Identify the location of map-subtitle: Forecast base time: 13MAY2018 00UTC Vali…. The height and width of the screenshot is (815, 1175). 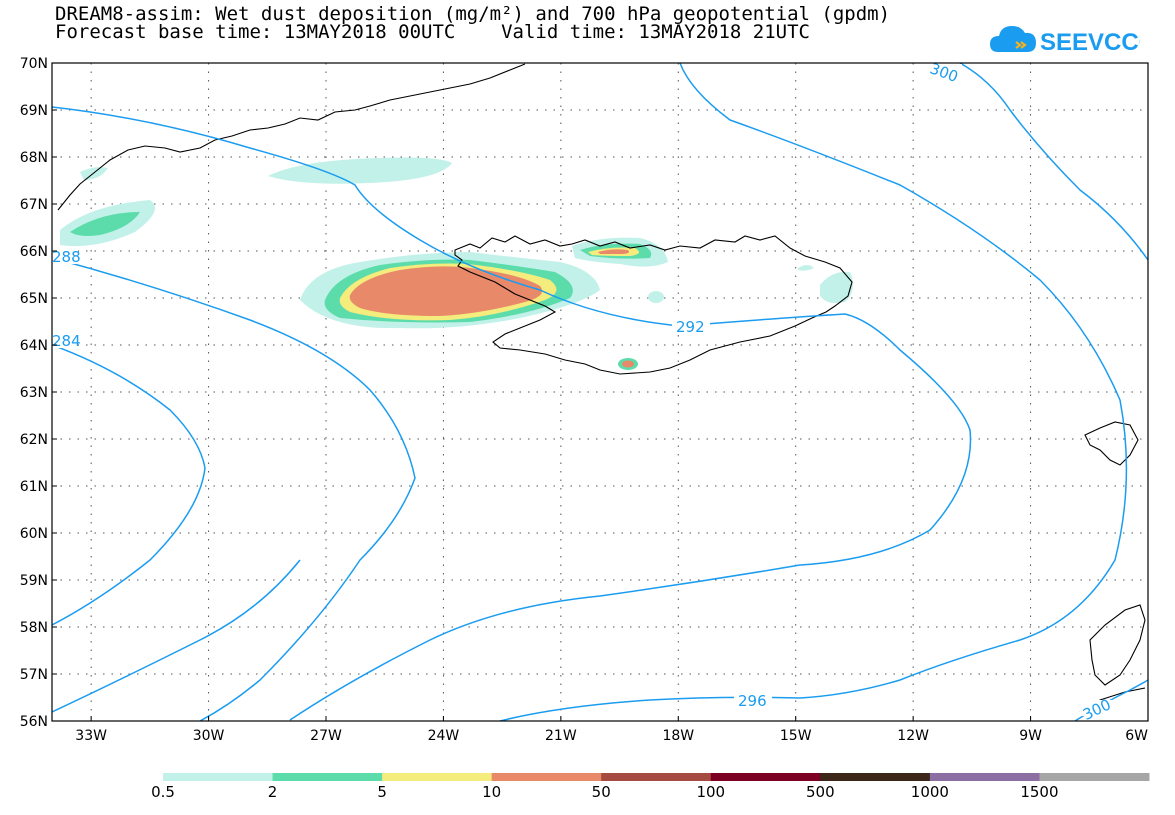
(432, 32).